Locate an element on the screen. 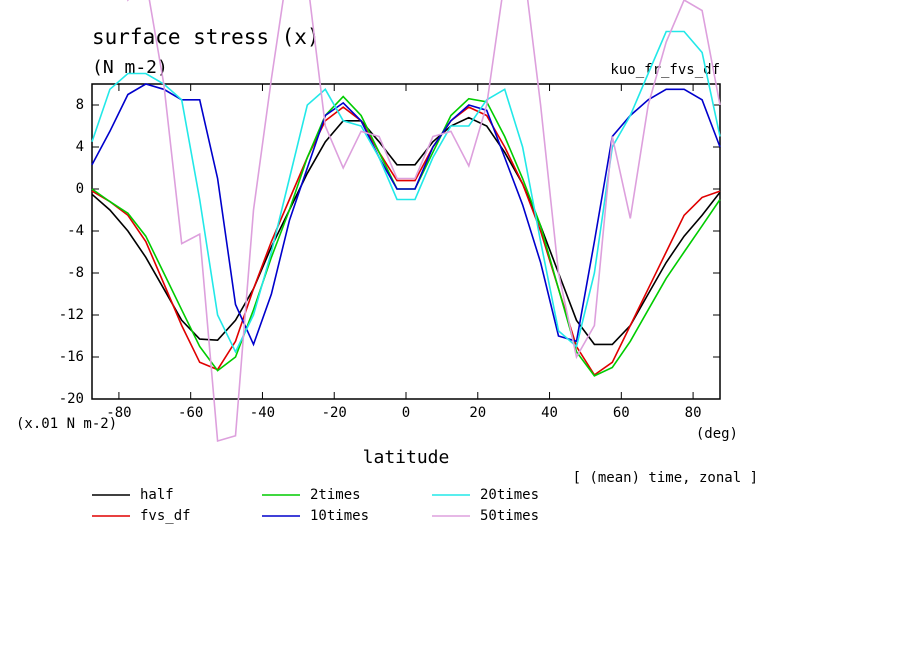  y-tick-label: -20 is located at coordinates (71, 399).